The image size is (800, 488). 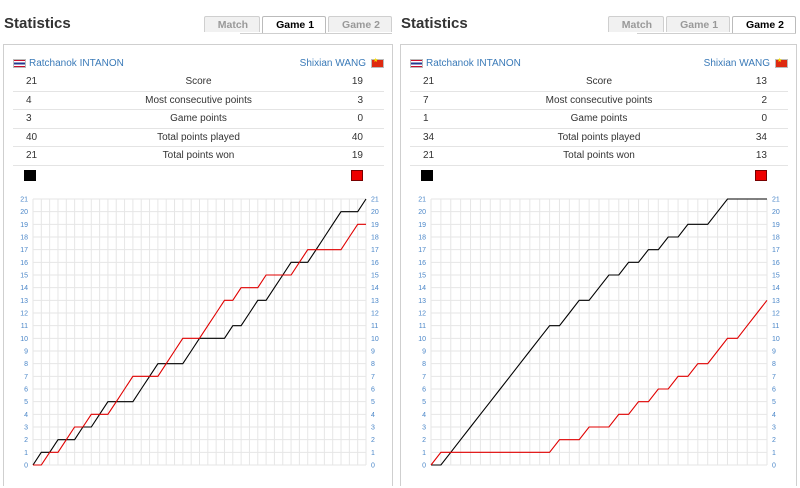 What do you see at coordinates (375, 314) in the screenshot?
I see `y-tick-label-right: 12` at bounding box center [375, 314].